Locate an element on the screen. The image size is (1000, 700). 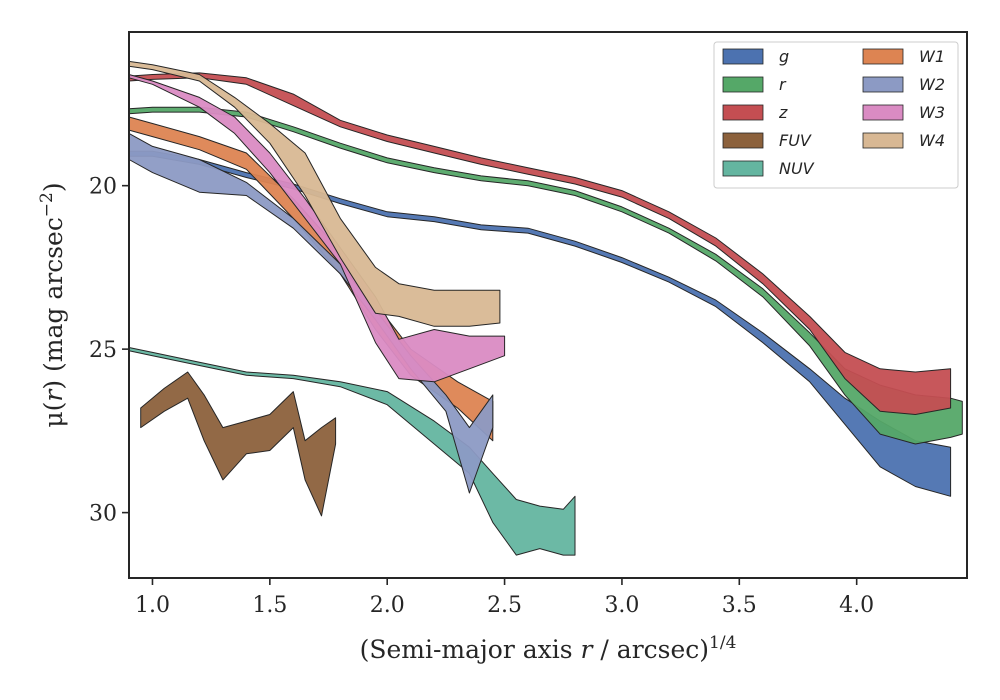
band-nuv is located at coordinates (352, 451).